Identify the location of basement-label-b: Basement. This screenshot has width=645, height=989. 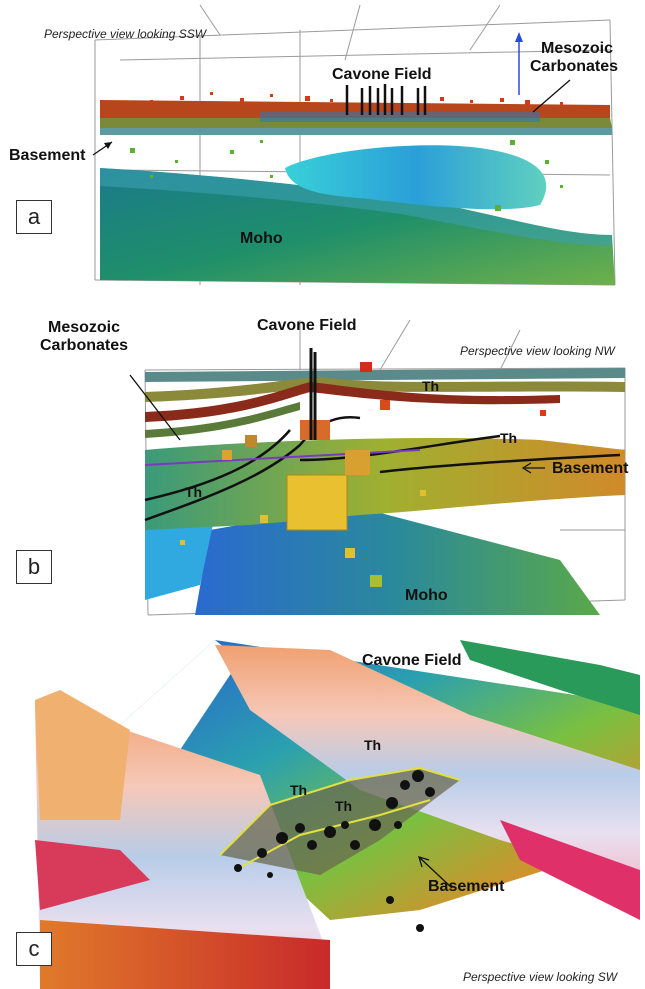
(590, 468).